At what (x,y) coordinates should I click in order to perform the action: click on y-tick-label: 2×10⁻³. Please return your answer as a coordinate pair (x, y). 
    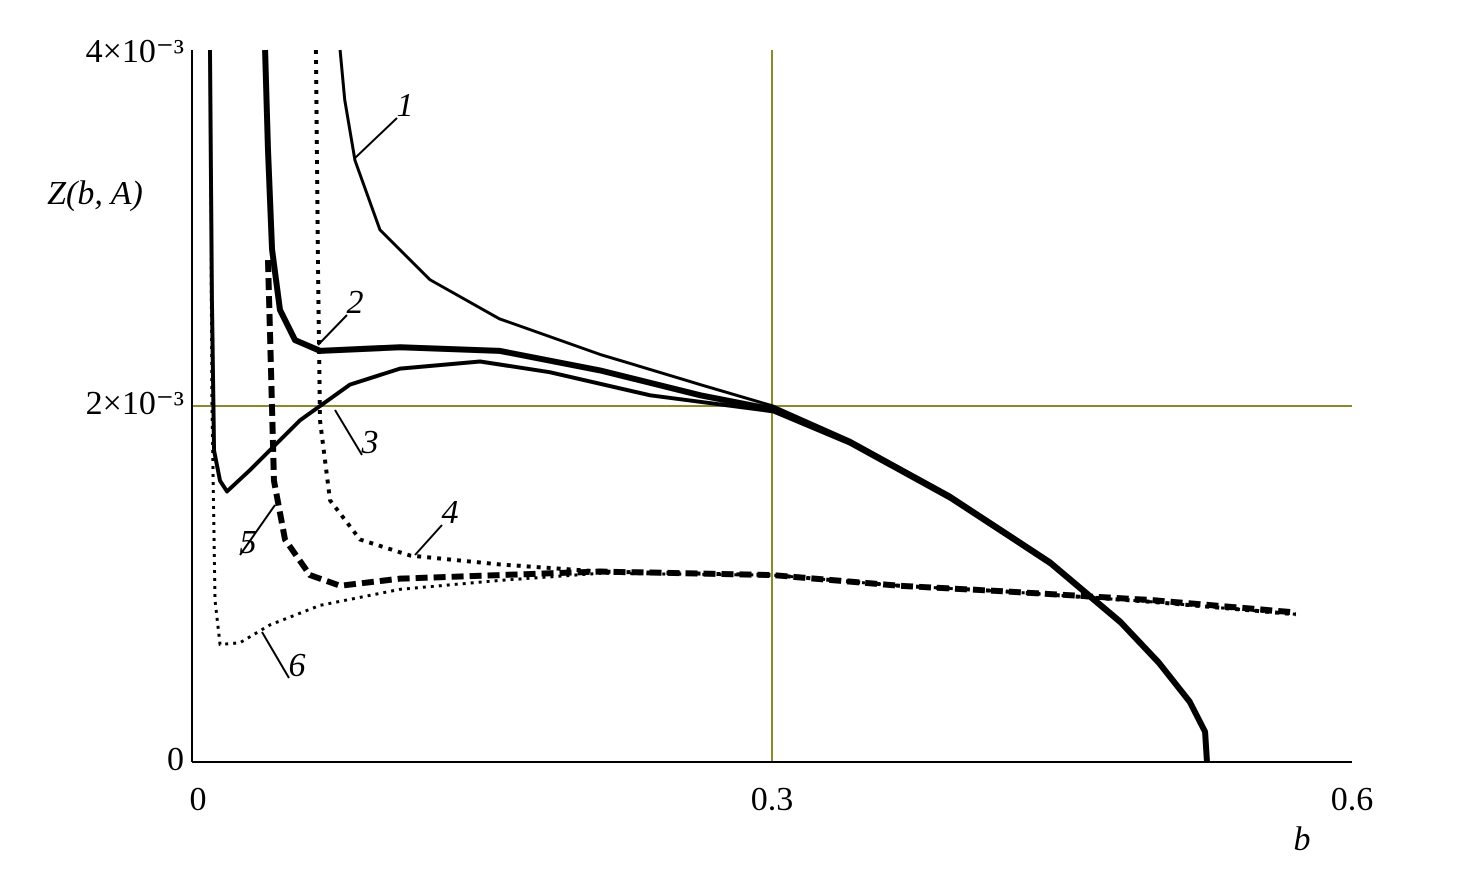
    Looking at the image, I should click on (135, 403).